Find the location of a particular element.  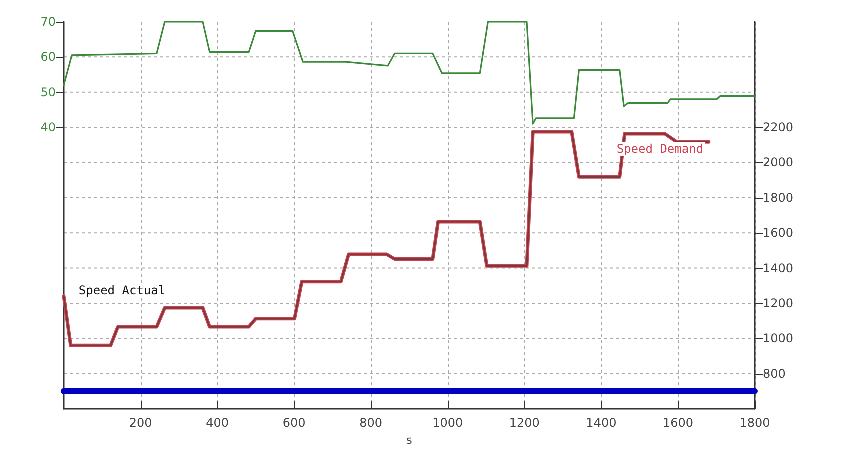

y2-tick-label: 2000 is located at coordinates (778, 163).